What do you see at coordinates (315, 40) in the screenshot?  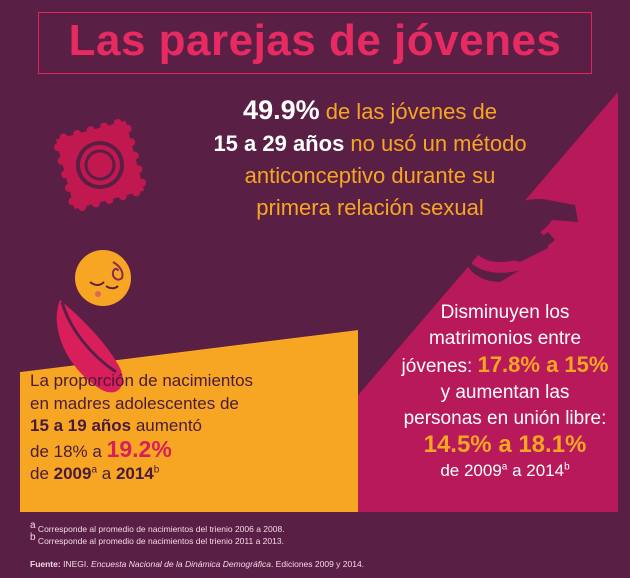 I see `page-title: Las parejas de jóvenes` at bounding box center [315, 40].